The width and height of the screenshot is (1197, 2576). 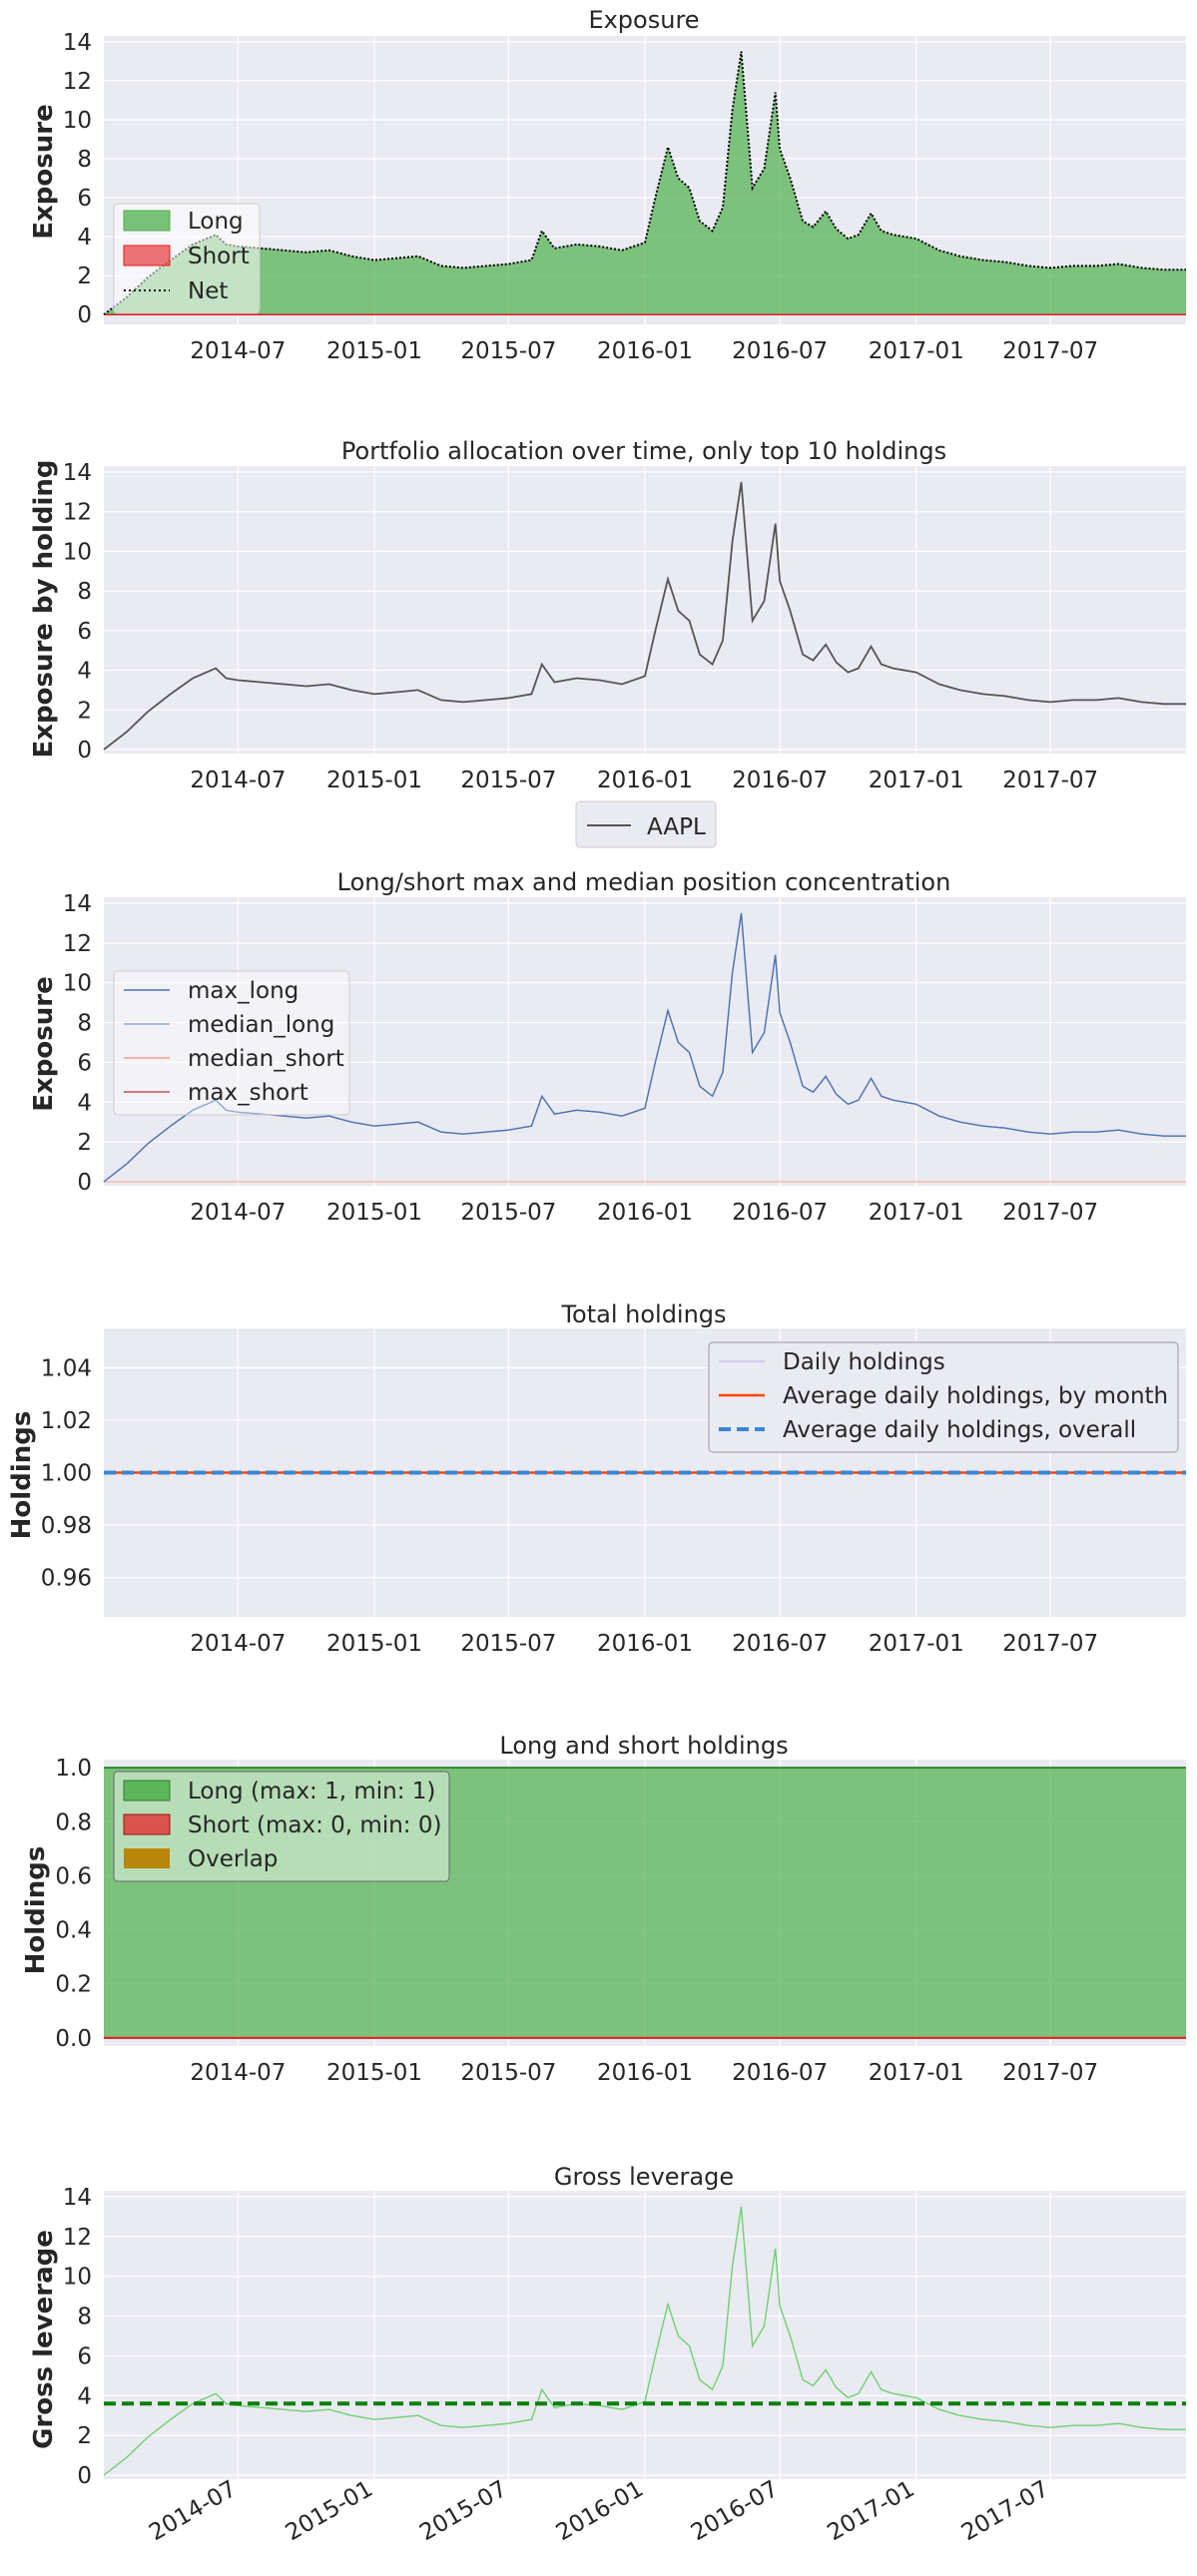 I want to click on legend-label-max-short: max_short, so click(x=248, y=1093).